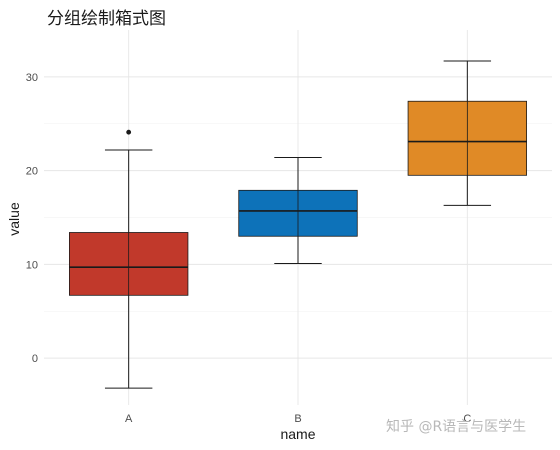 Image resolution: width=560 pixels, height=450 pixels. What do you see at coordinates (32, 78) in the screenshot?
I see `y-tick-label: 30` at bounding box center [32, 78].